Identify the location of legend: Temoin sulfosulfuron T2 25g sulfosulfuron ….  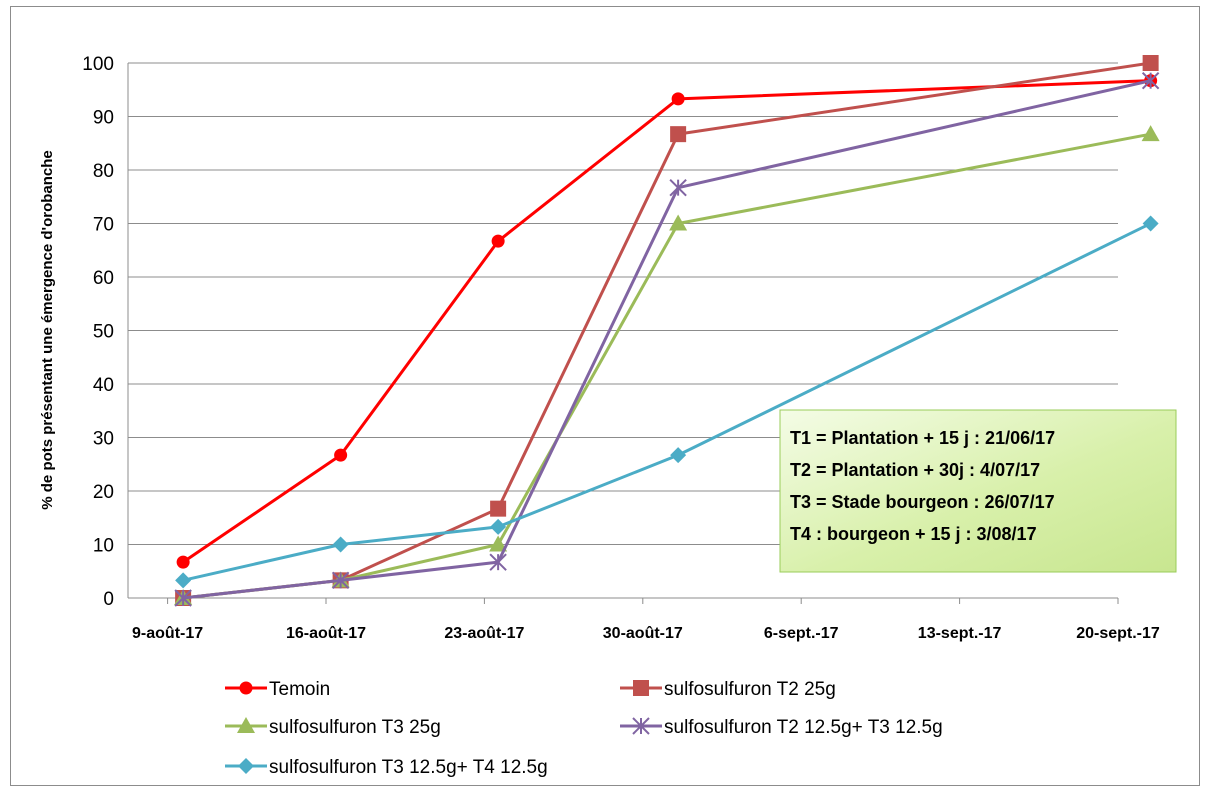
(584, 728).